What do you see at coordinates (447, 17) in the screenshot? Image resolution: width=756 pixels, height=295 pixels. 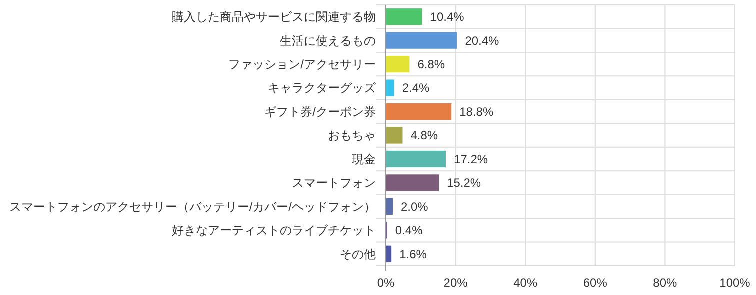 I see `data-label: 10.4%` at bounding box center [447, 17].